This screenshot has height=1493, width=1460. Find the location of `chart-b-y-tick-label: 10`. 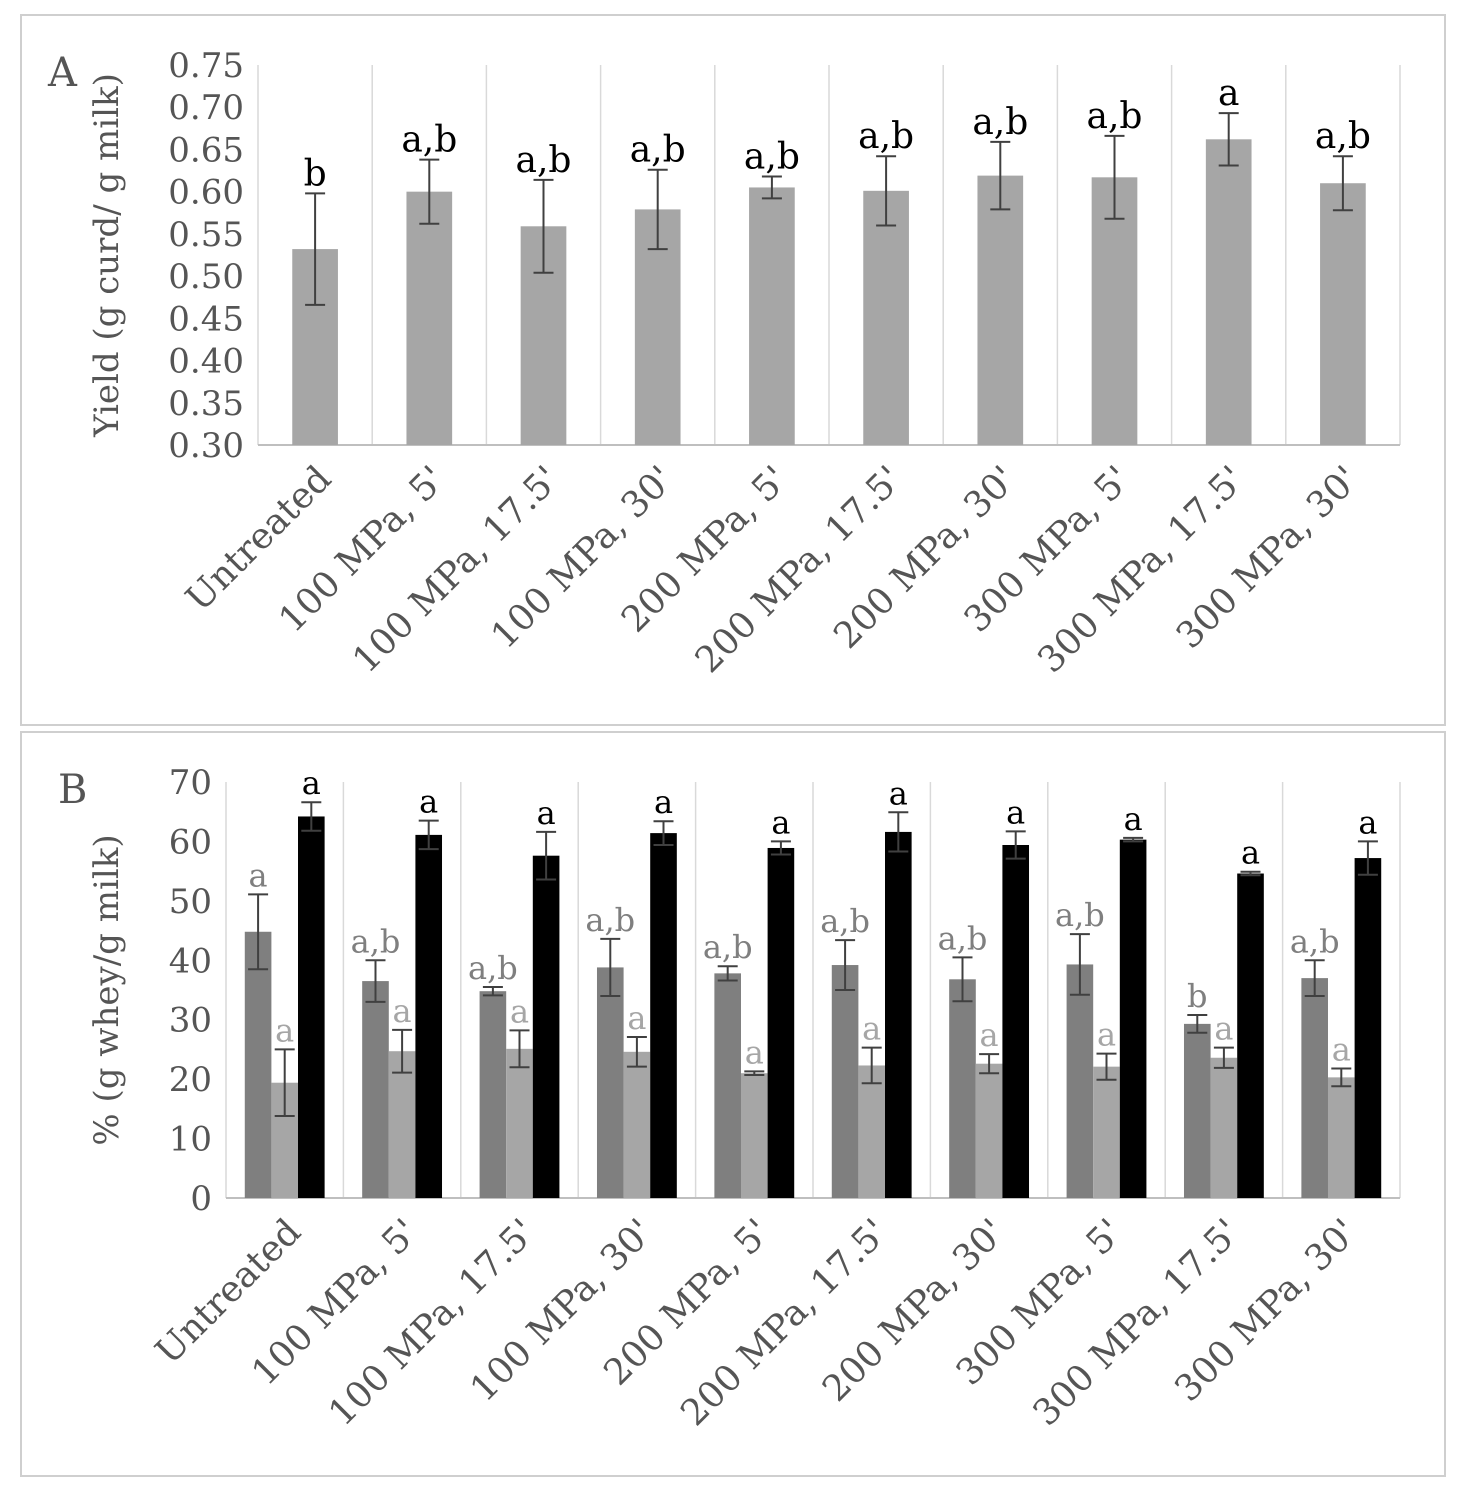

chart-b-y-tick-label: 10 is located at coordinates (190, 1140).